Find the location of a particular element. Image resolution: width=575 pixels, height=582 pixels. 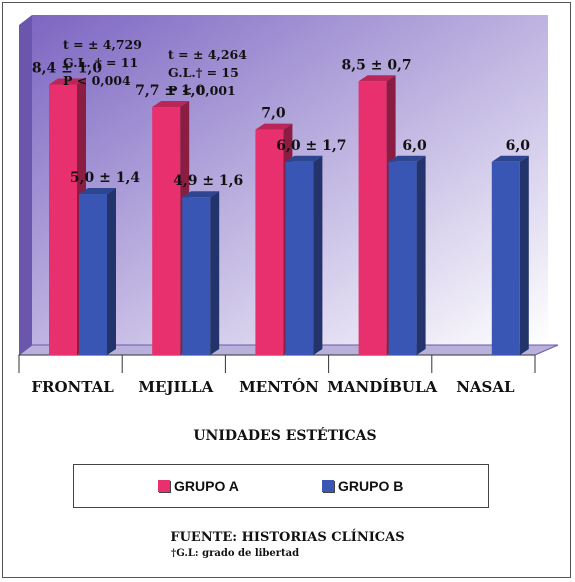

bar-grupo-b-mejilla-top is located at coordinates (201, 194).